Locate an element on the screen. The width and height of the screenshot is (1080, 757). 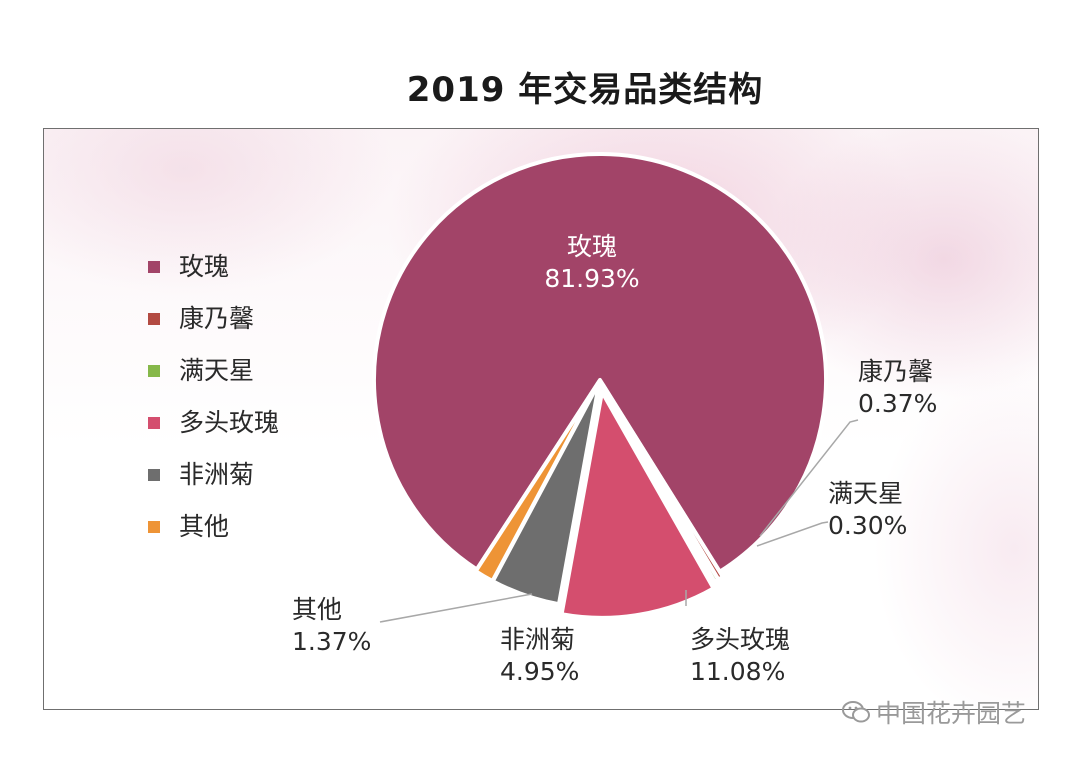
legend-swatch-rose is located at coordinates (154, 267).